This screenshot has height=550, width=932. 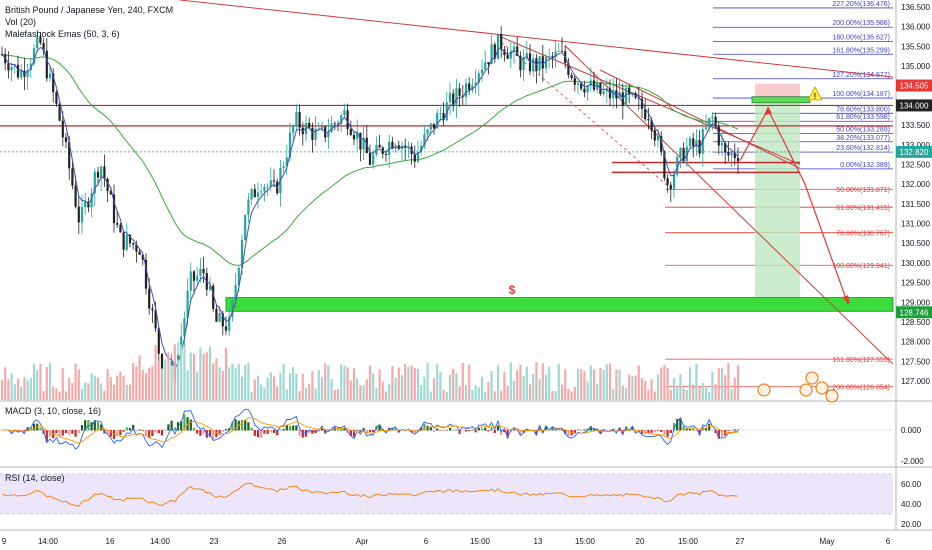 What do you see at coordinates (911, 430) in the screenshot?
I see `macd-tick-label: 0.000` at bounding box center [911, 430].